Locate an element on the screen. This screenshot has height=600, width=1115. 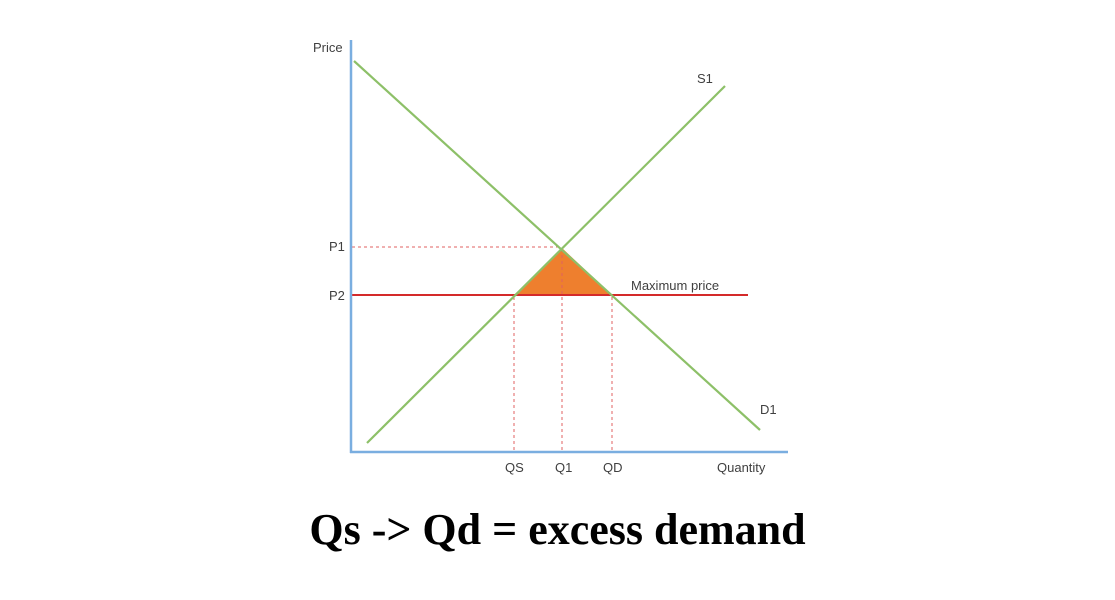
p2-label: P2 is located at coordinates (337, 295).